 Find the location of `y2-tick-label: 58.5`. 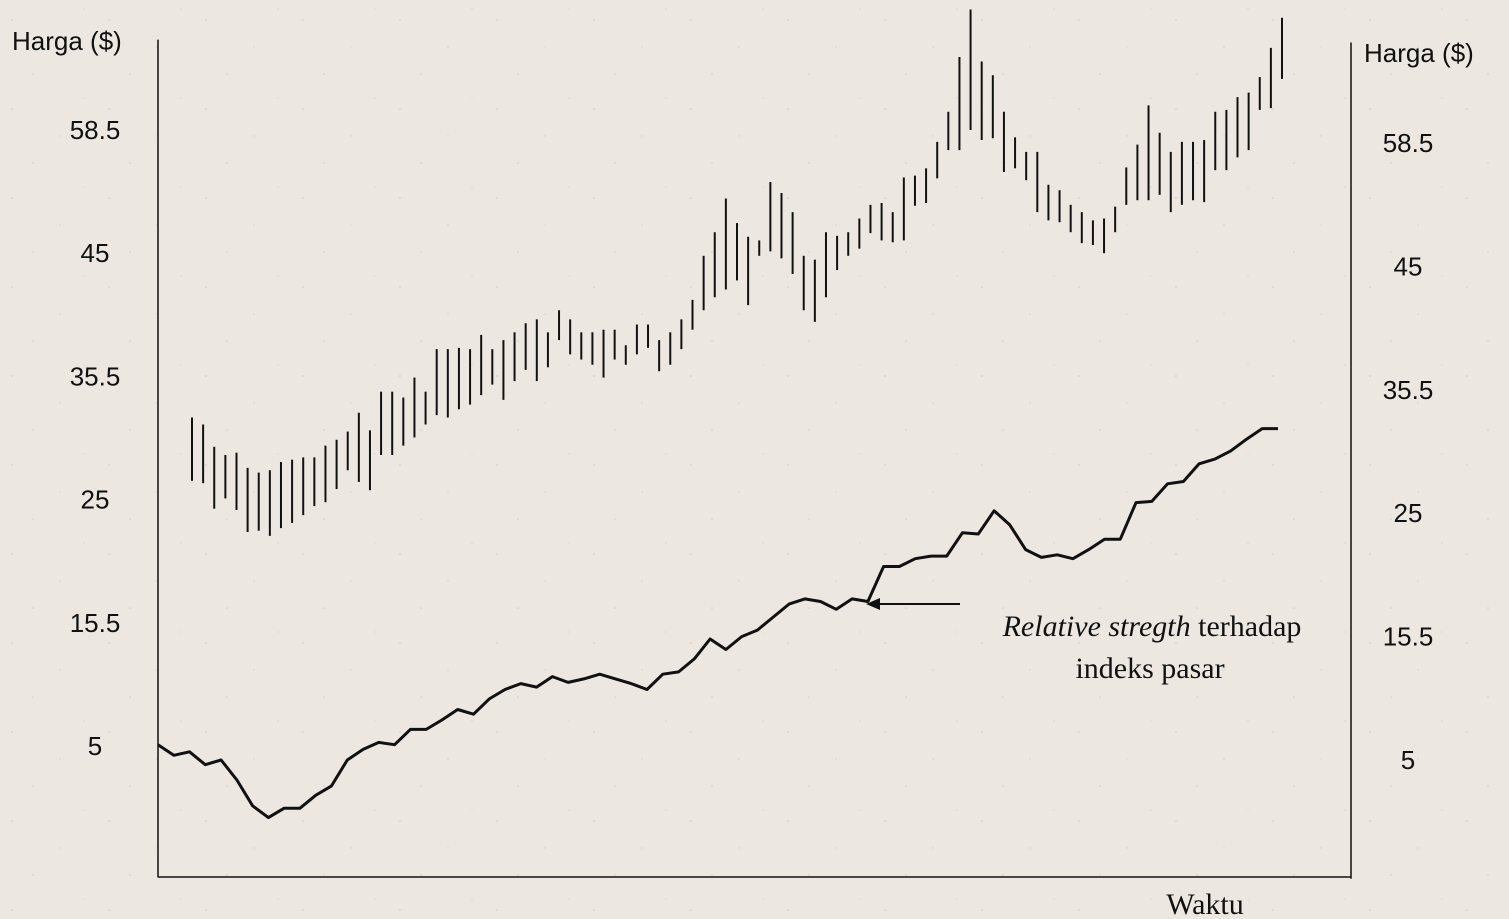

y2-tick-label: 58.5 is located at coordinates (1408, 143).